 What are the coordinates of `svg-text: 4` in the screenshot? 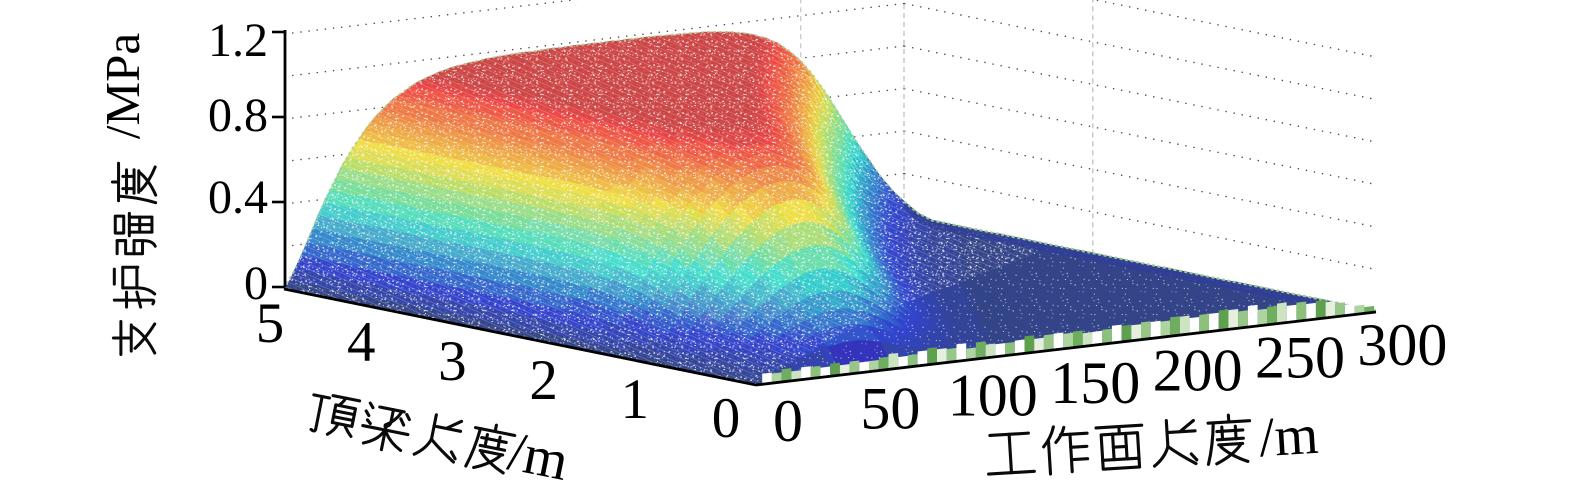 It's located at (361, 342).